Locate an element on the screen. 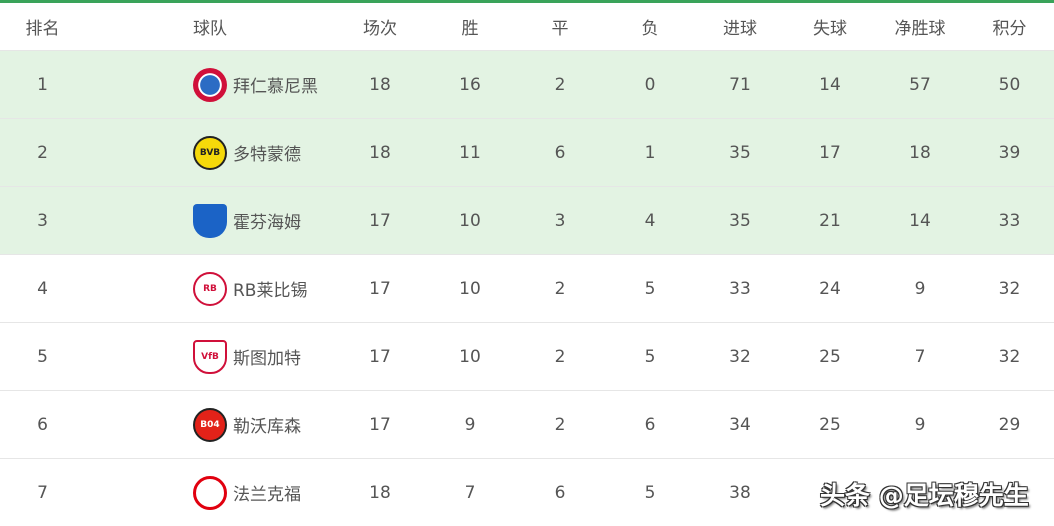 This screenshot has height=526, width=1054. points-cell: 29 is located at coordinates (1009, 425).